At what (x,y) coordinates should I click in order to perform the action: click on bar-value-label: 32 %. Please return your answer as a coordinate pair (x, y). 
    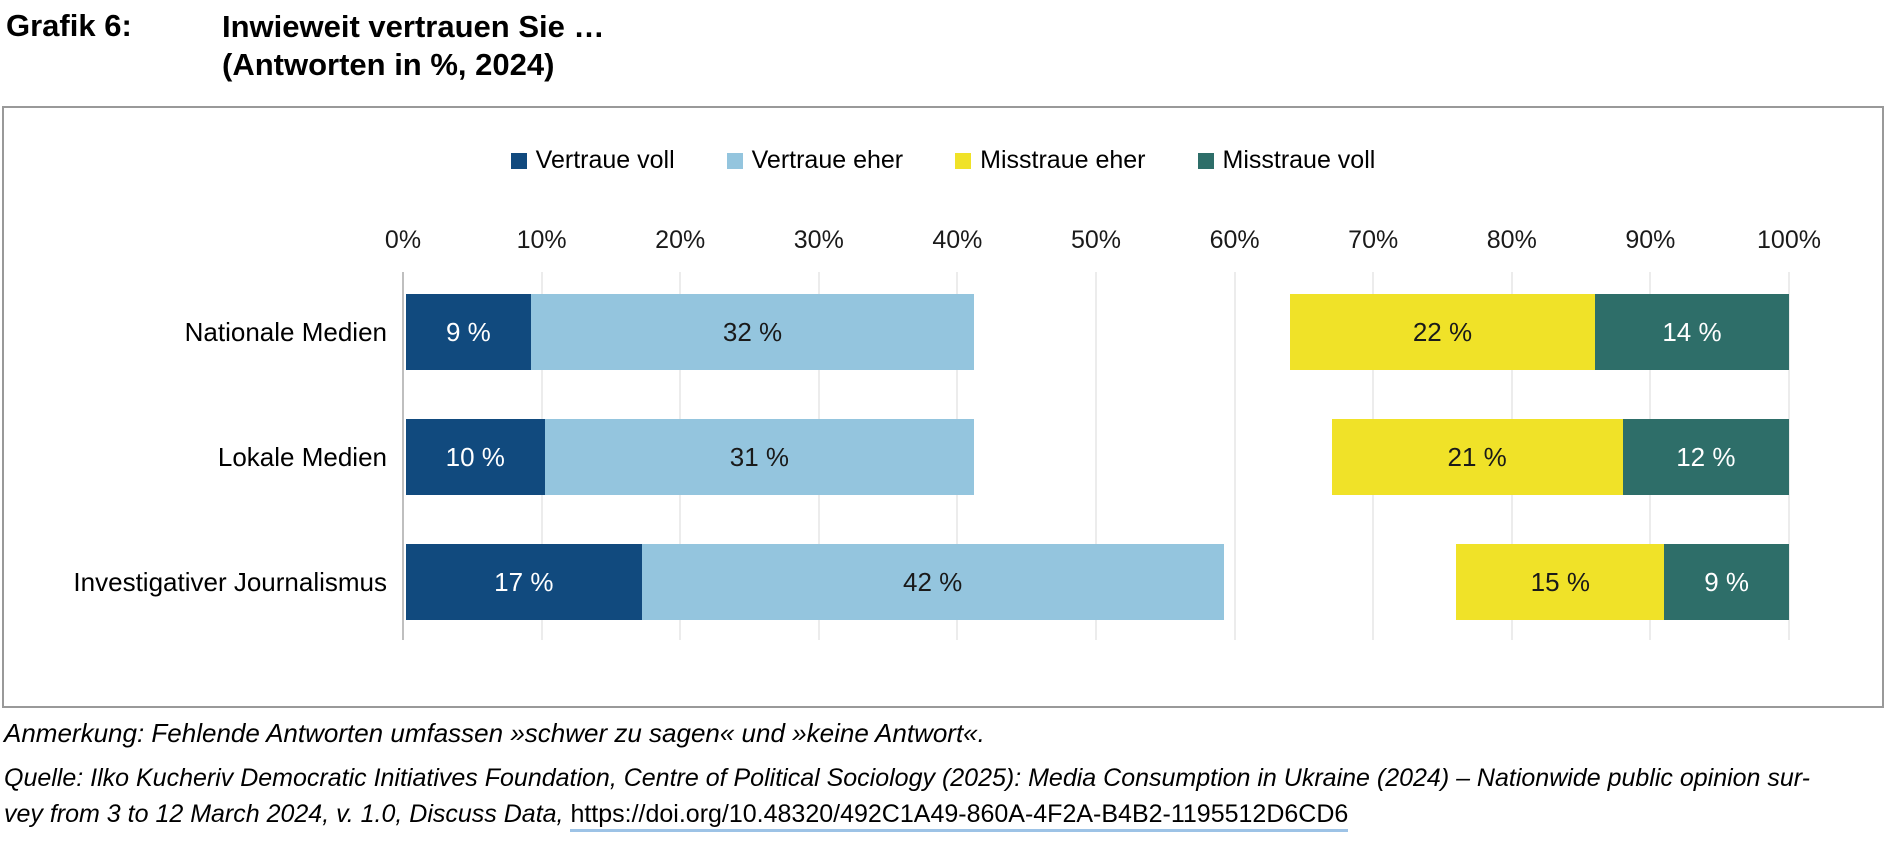
    Looking at the image, I should click on (752, 331).